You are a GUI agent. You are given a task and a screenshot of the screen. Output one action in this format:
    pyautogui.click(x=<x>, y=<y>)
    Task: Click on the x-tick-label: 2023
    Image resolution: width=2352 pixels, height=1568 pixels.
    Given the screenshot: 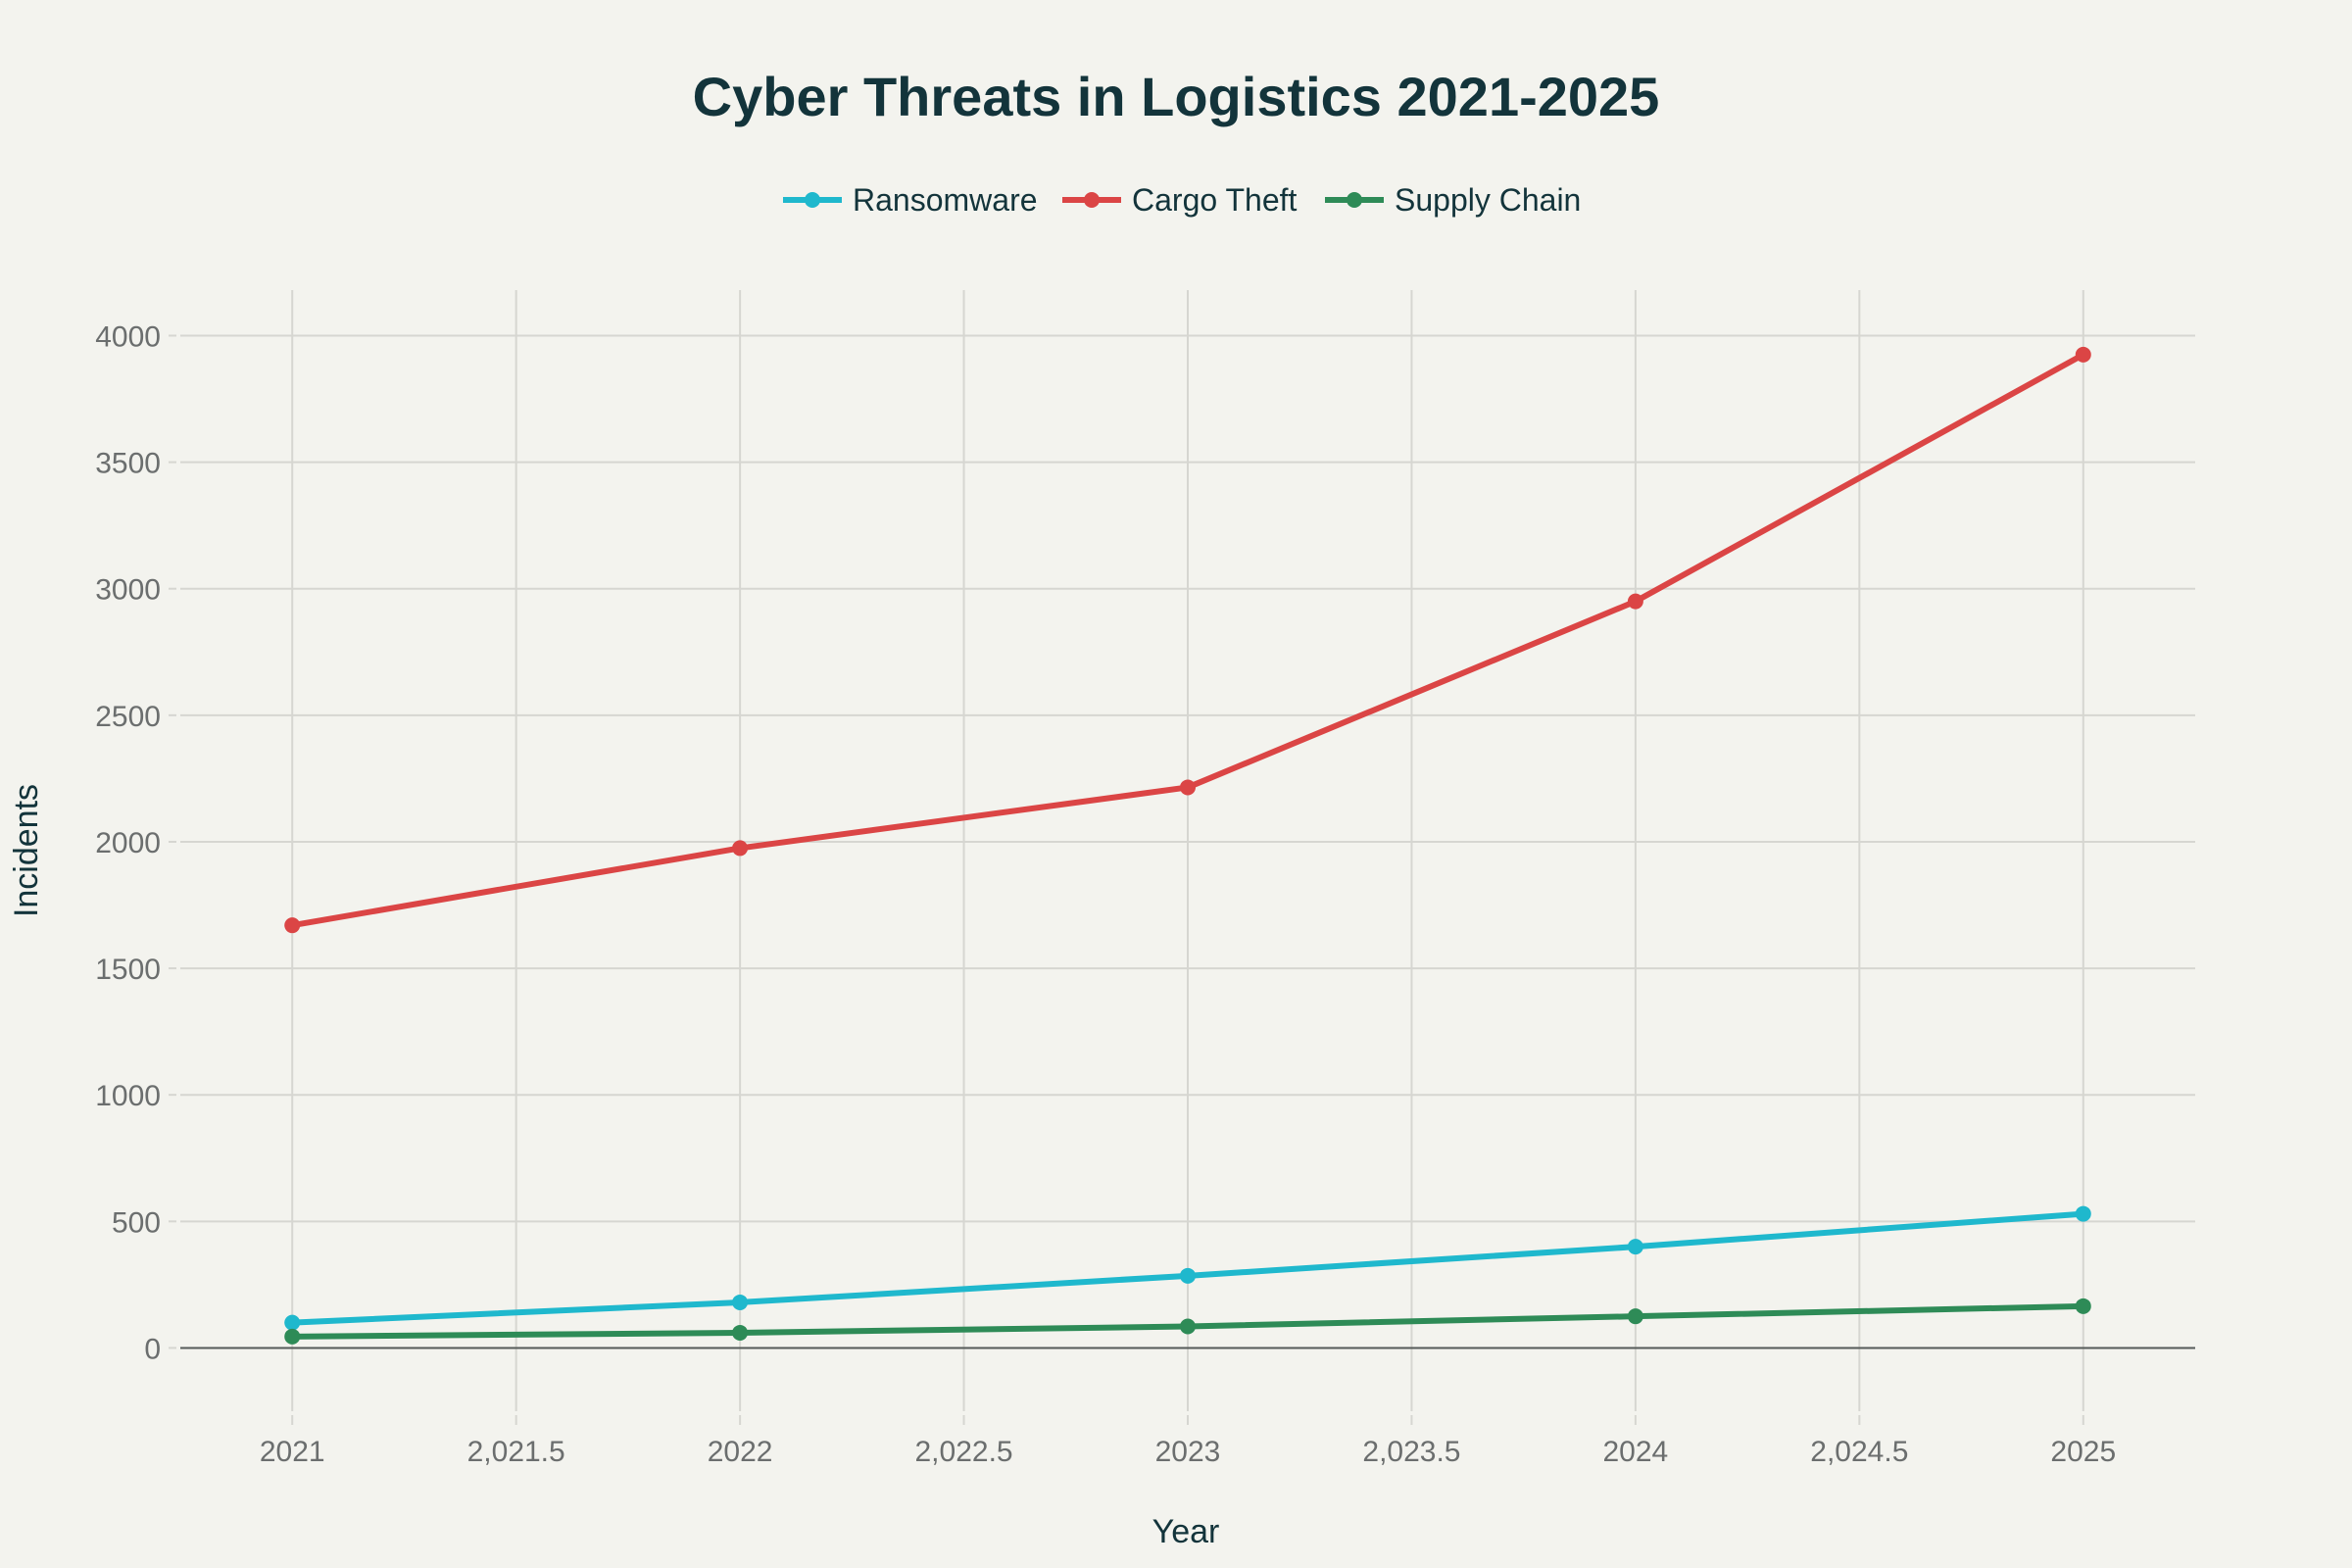 What is the action you would take?
    pyautogui.click(x=1188, y=1452)
    